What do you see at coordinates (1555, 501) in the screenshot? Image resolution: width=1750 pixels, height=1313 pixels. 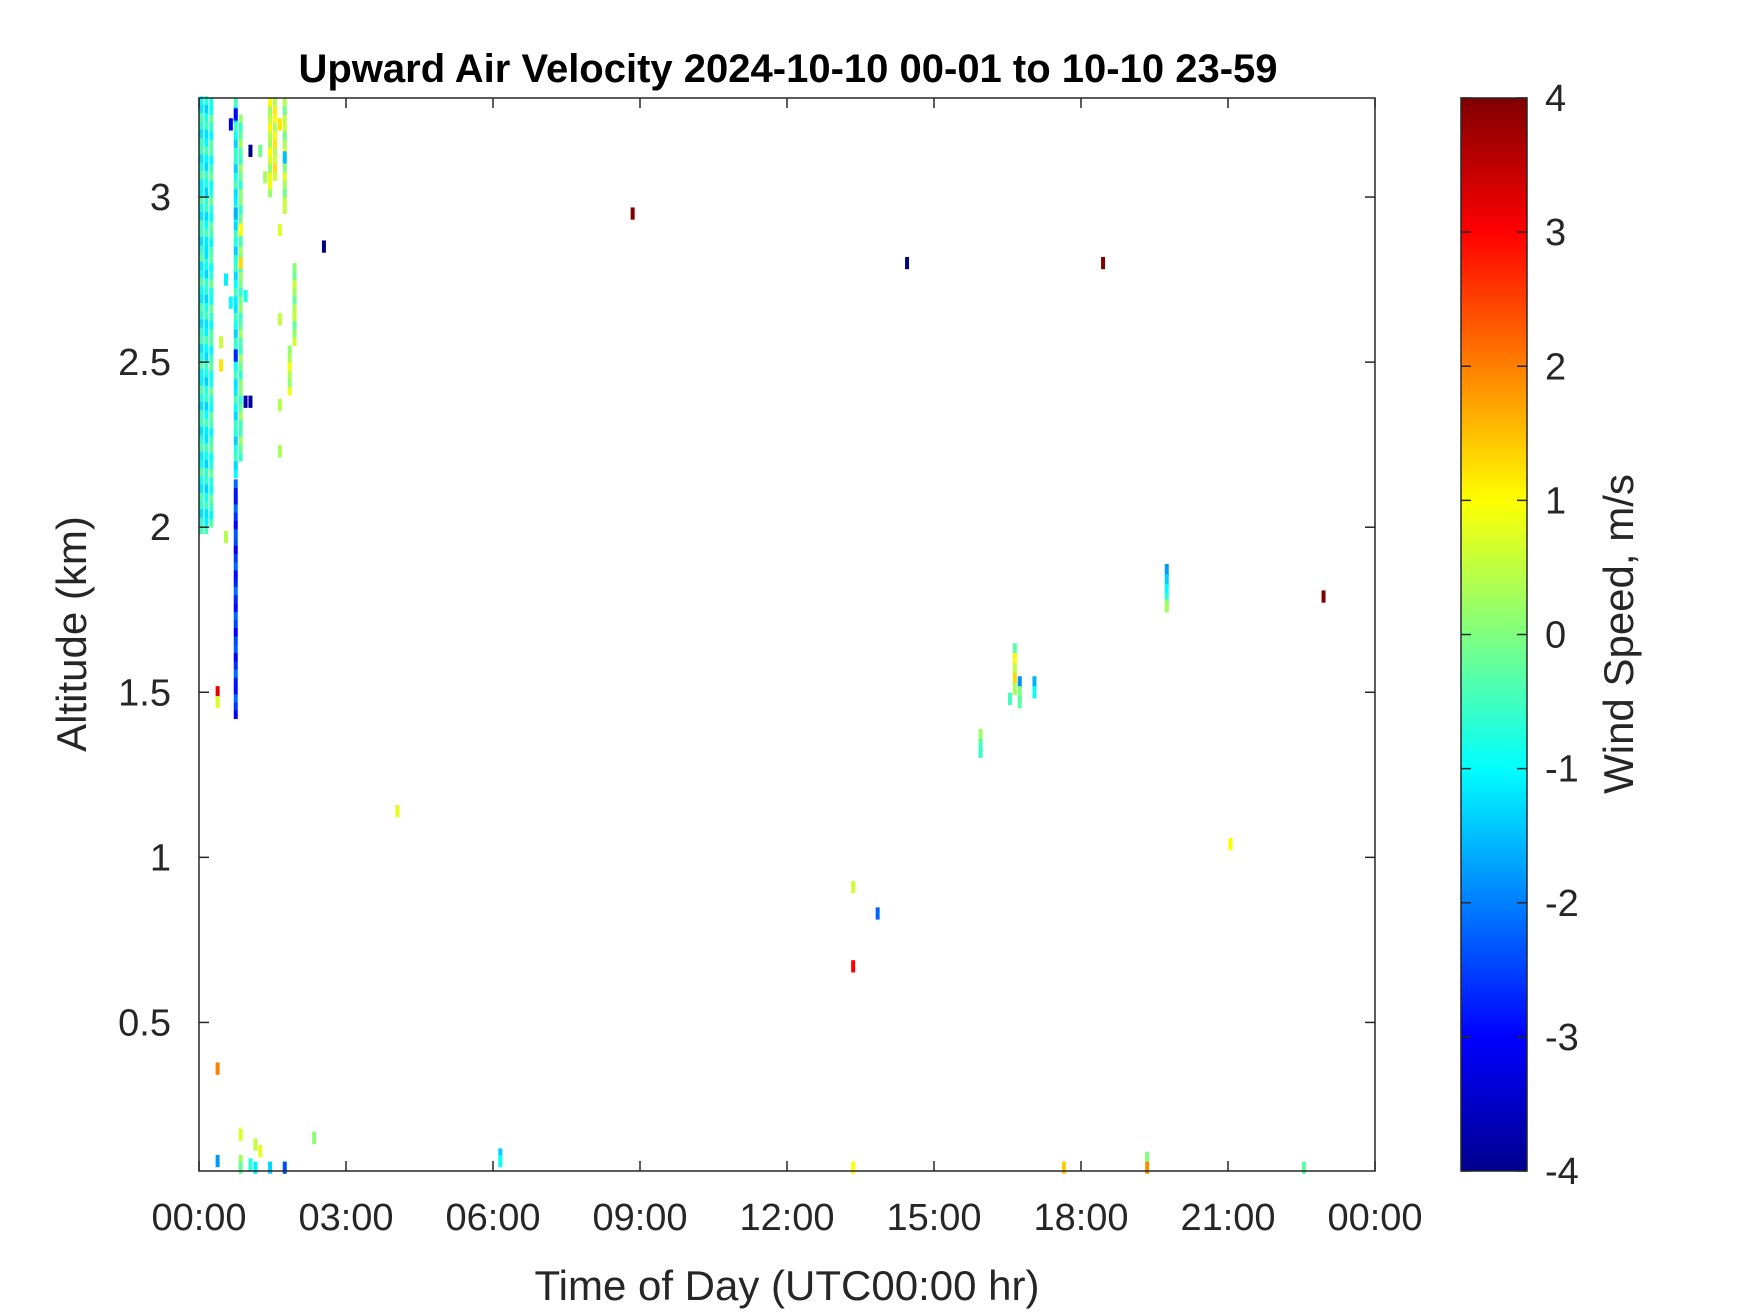 I see `colorbar-tick-label: 1` at bounding box center [1555, 501].